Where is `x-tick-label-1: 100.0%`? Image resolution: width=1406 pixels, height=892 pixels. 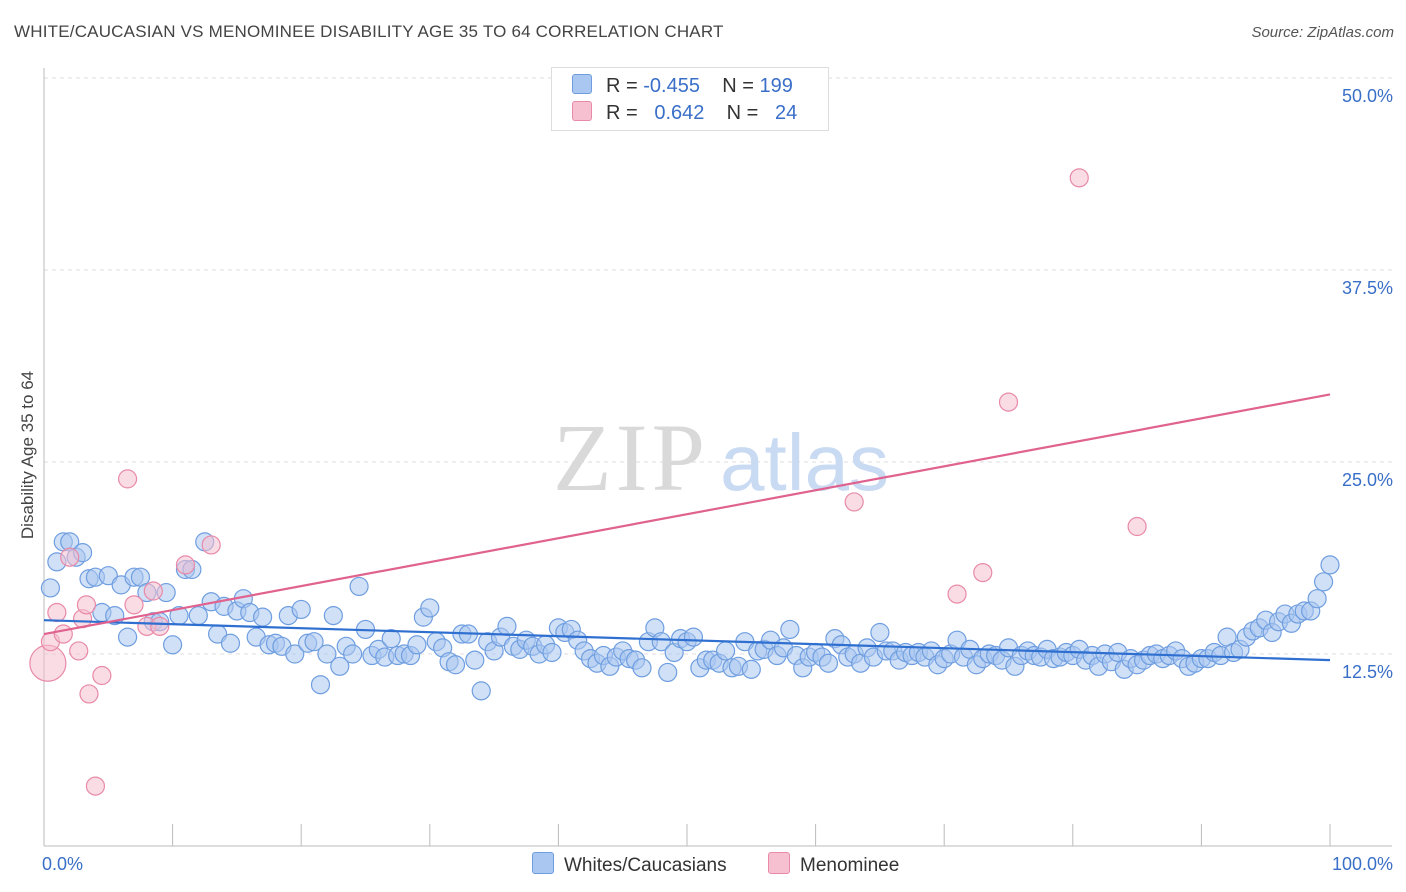
x-tick-label-1: 100.0% is located at coordinates (1362, 864).